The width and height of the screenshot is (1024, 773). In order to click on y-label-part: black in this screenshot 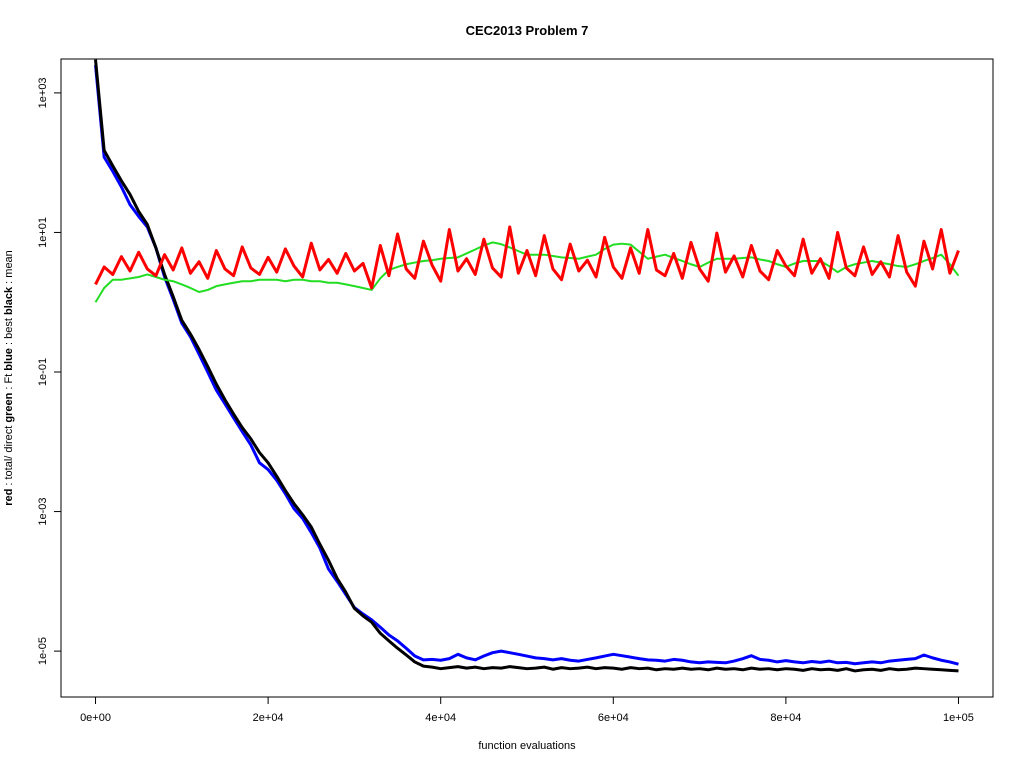, I will do `click(9, 300)`.